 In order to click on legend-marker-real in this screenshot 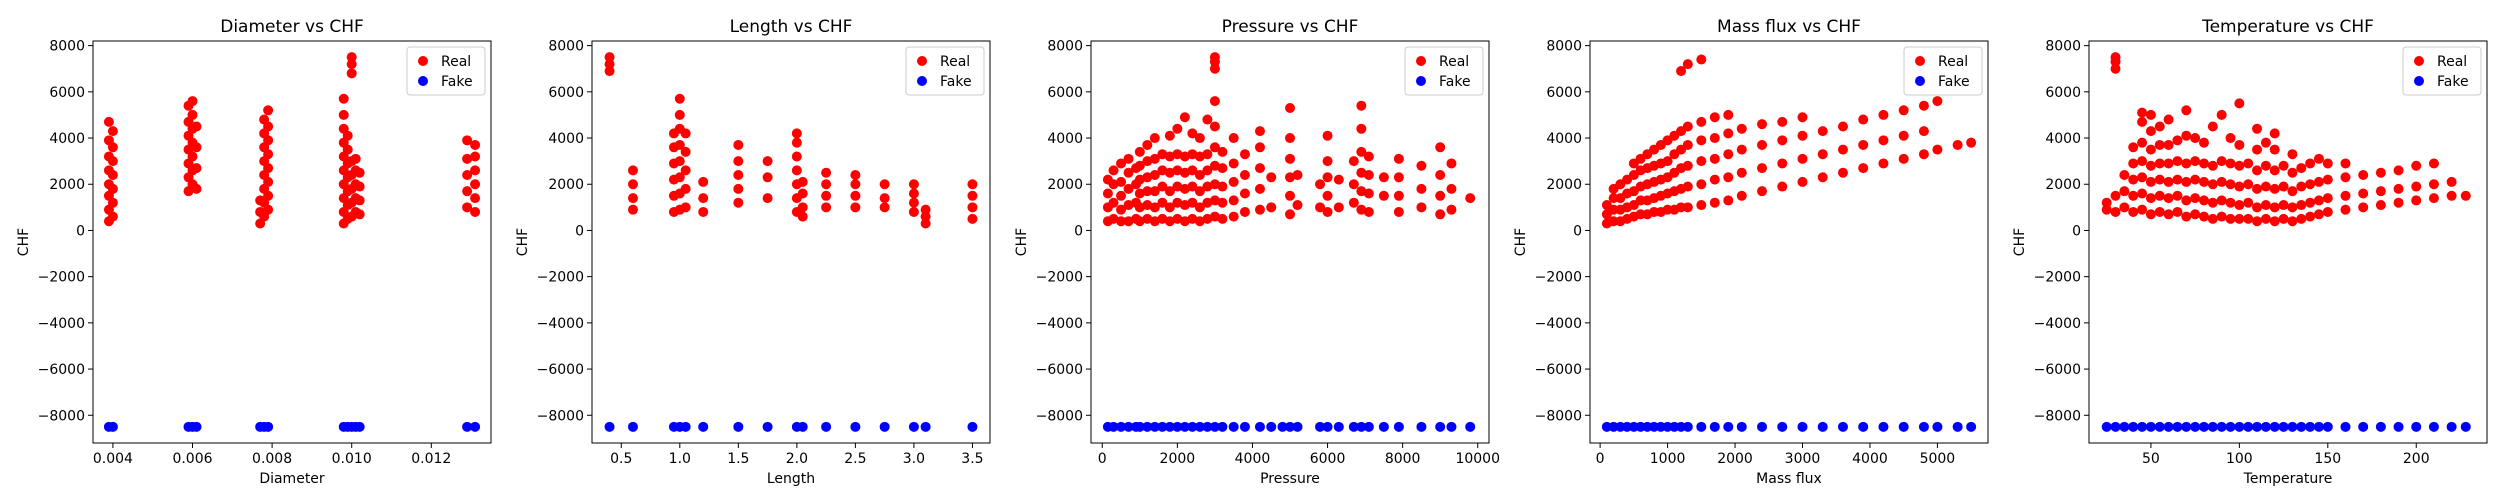, I will do `click(1920, 61)`.